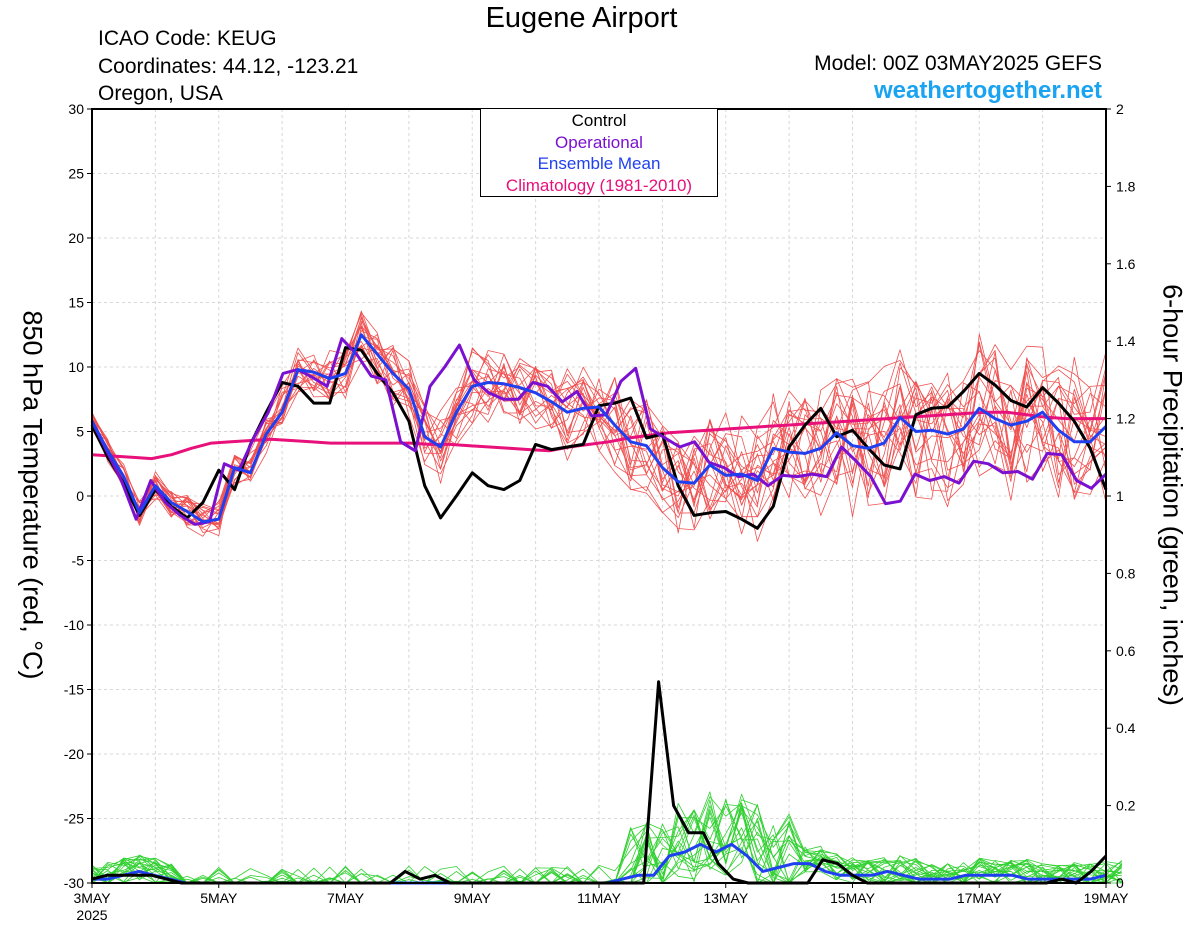 The image size is (1200, 927). What do you see at coordinates (1120, 496) in the screenshot?
I see `y-tick-label-right: 1` at bounding box center [1120, 496].